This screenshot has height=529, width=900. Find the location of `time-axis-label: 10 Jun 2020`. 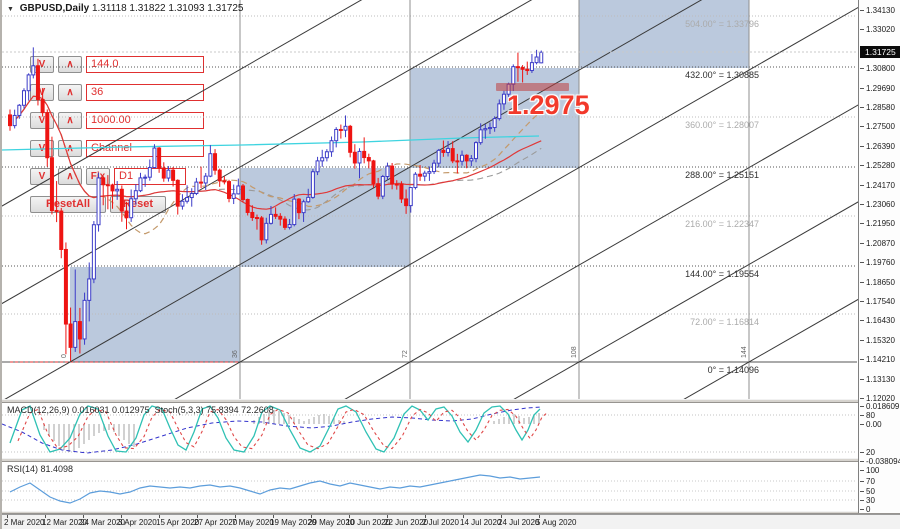

time-axis-label: 10 Jun 2020 is located at coordinates (368, 522).